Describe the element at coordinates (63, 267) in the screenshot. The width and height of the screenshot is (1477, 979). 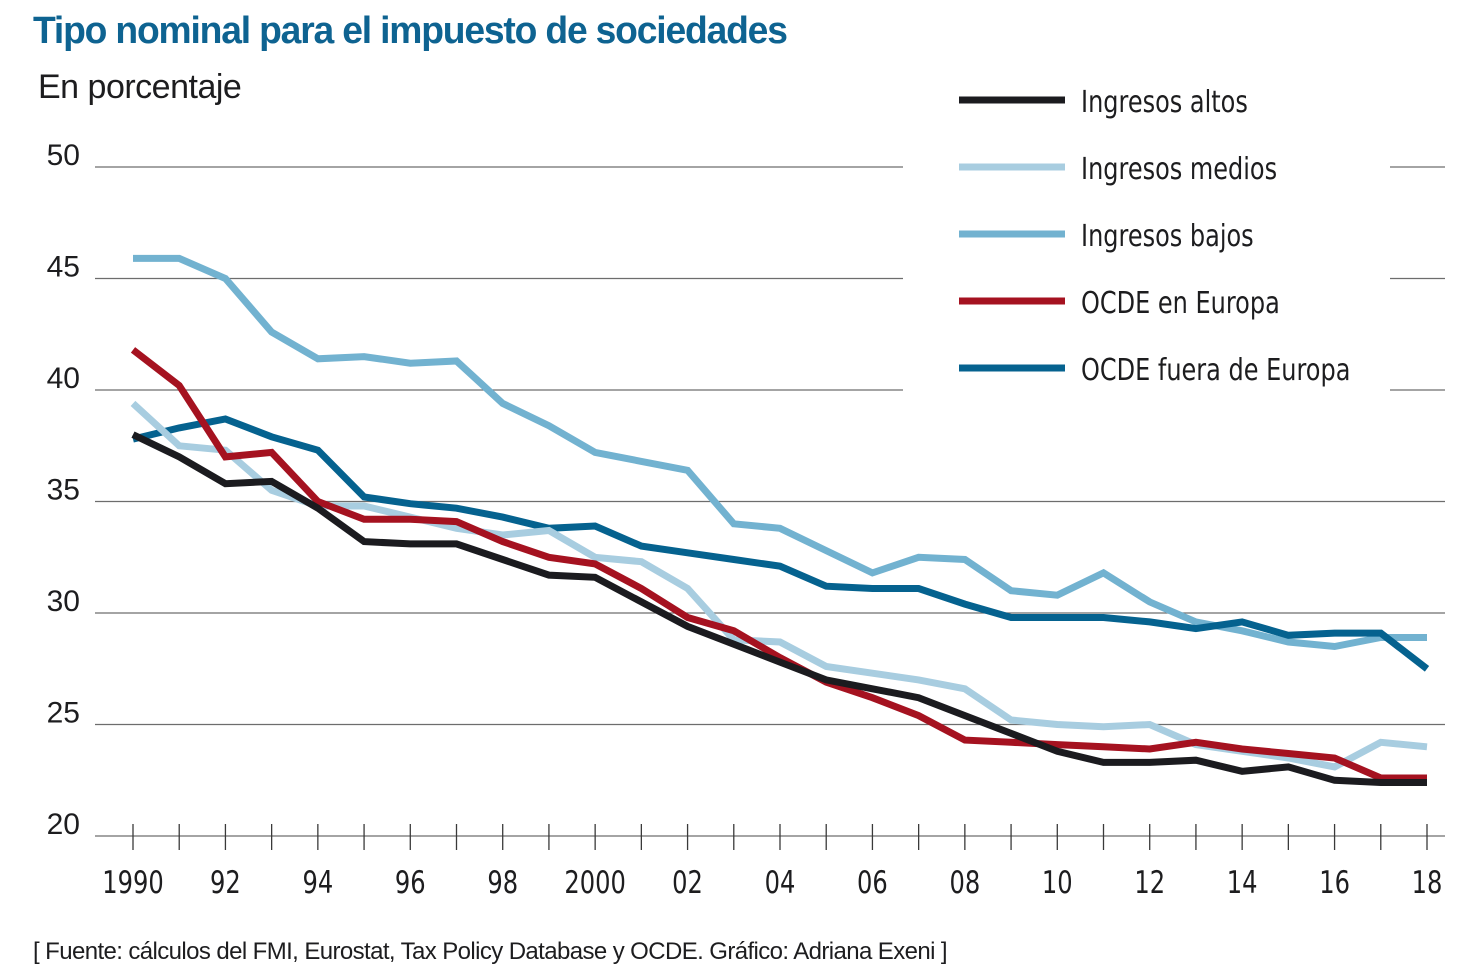
I see `y-tick-label: 45` at that location.